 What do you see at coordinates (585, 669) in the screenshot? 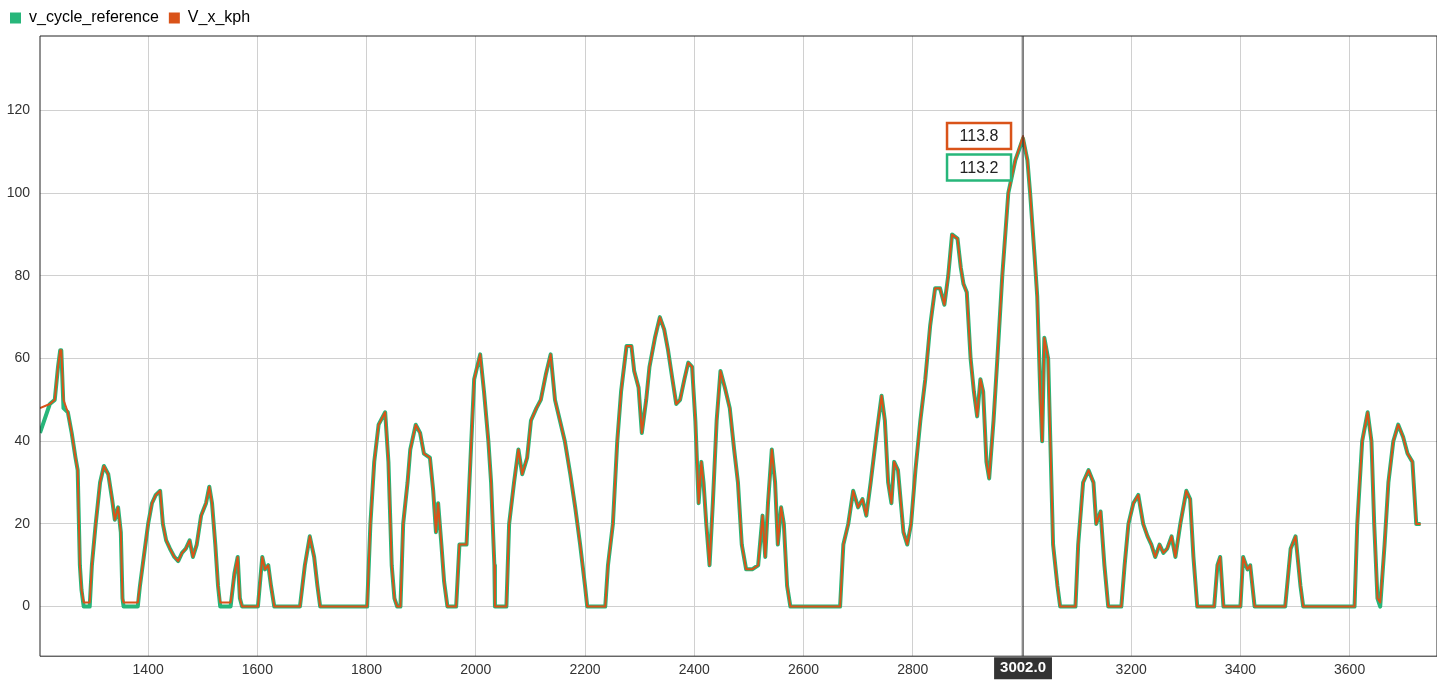
I see `x-tick-label: 2200` at bounding box center [585, 669].